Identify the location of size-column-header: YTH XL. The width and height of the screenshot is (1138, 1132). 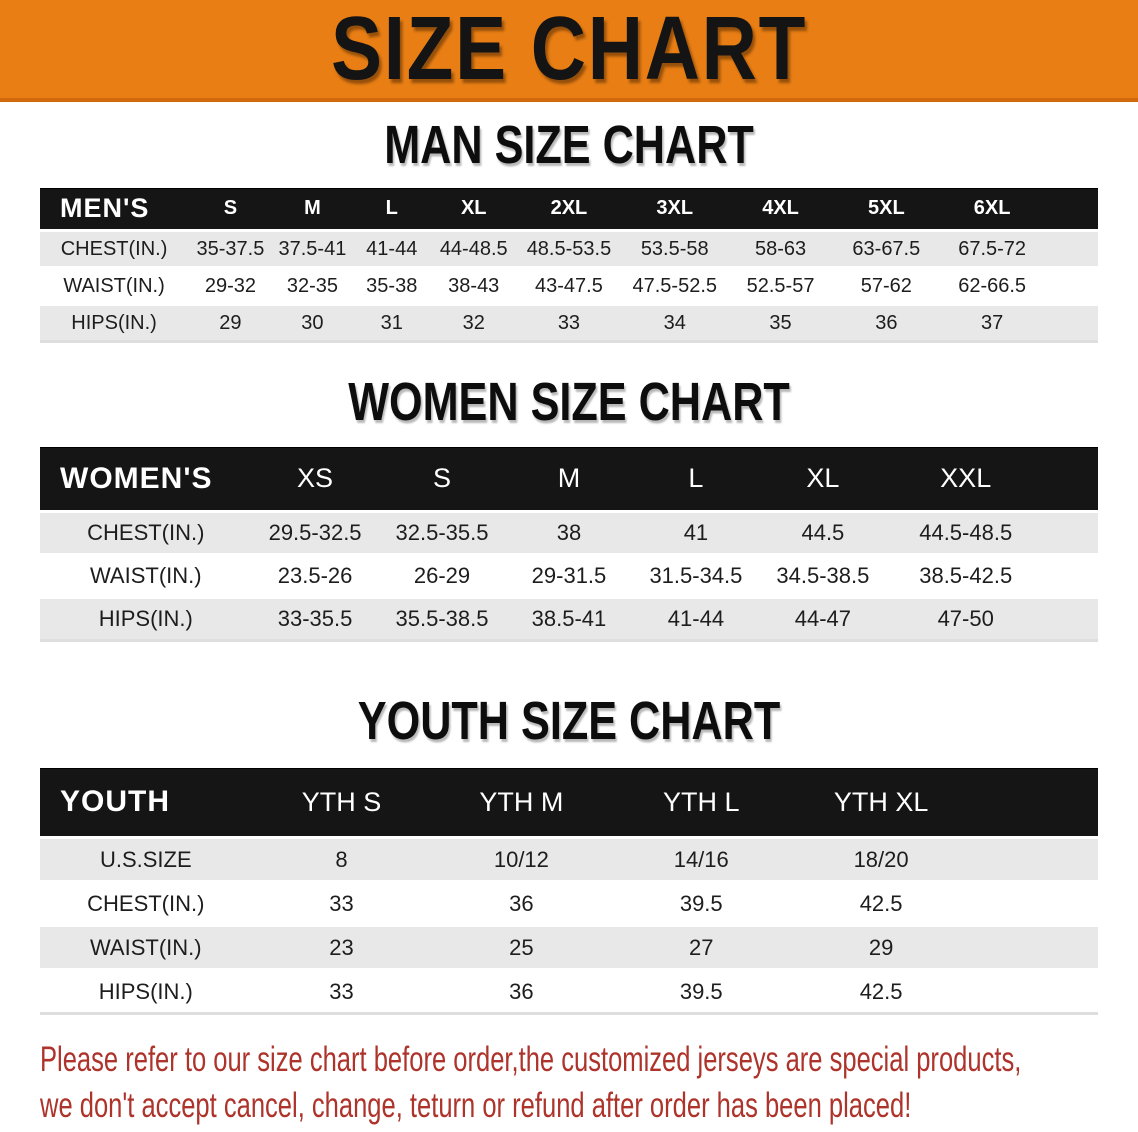
(881, 801).